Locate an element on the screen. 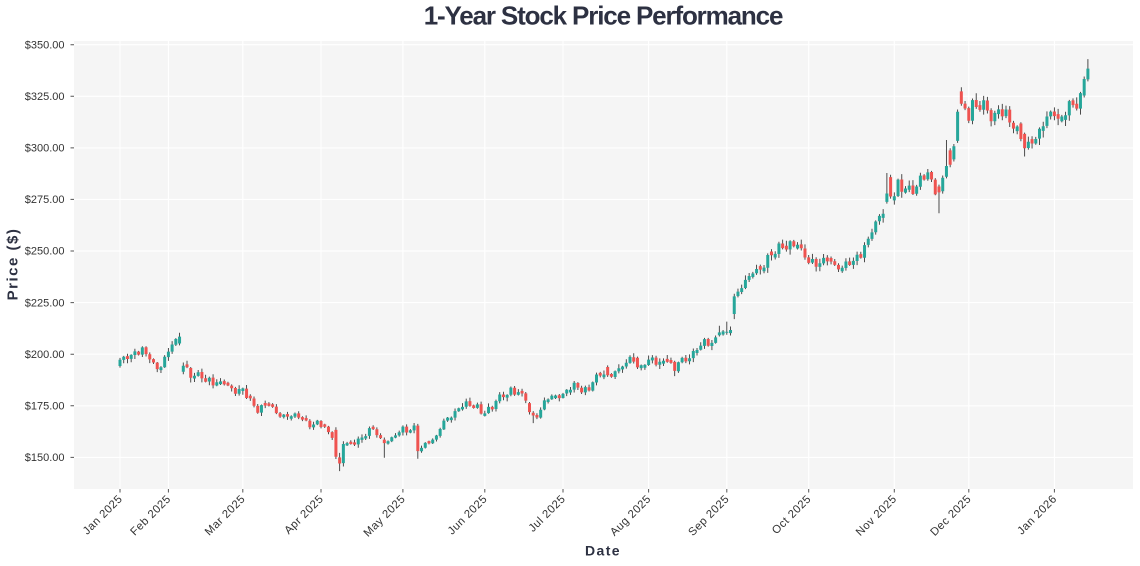  svg-text: Price ($) is located at coordinates (13, 264).